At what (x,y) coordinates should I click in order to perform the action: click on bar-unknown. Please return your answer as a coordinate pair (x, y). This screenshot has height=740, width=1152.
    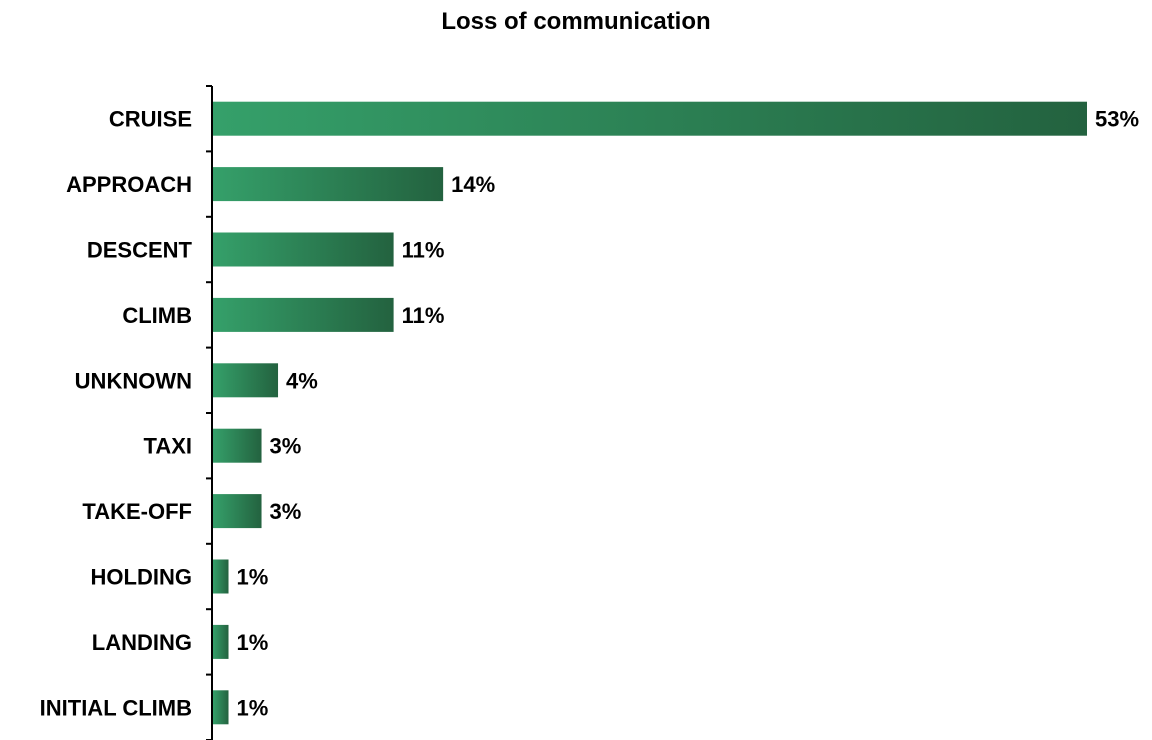
    Looking at the image, I should click on (246, 380).